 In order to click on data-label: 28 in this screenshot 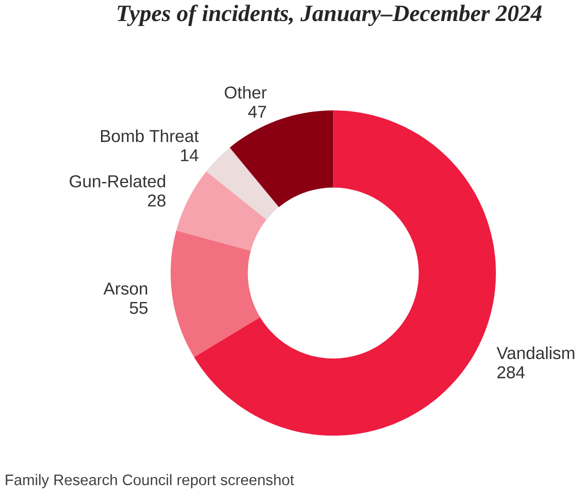, I will do `click(157, 200)`.